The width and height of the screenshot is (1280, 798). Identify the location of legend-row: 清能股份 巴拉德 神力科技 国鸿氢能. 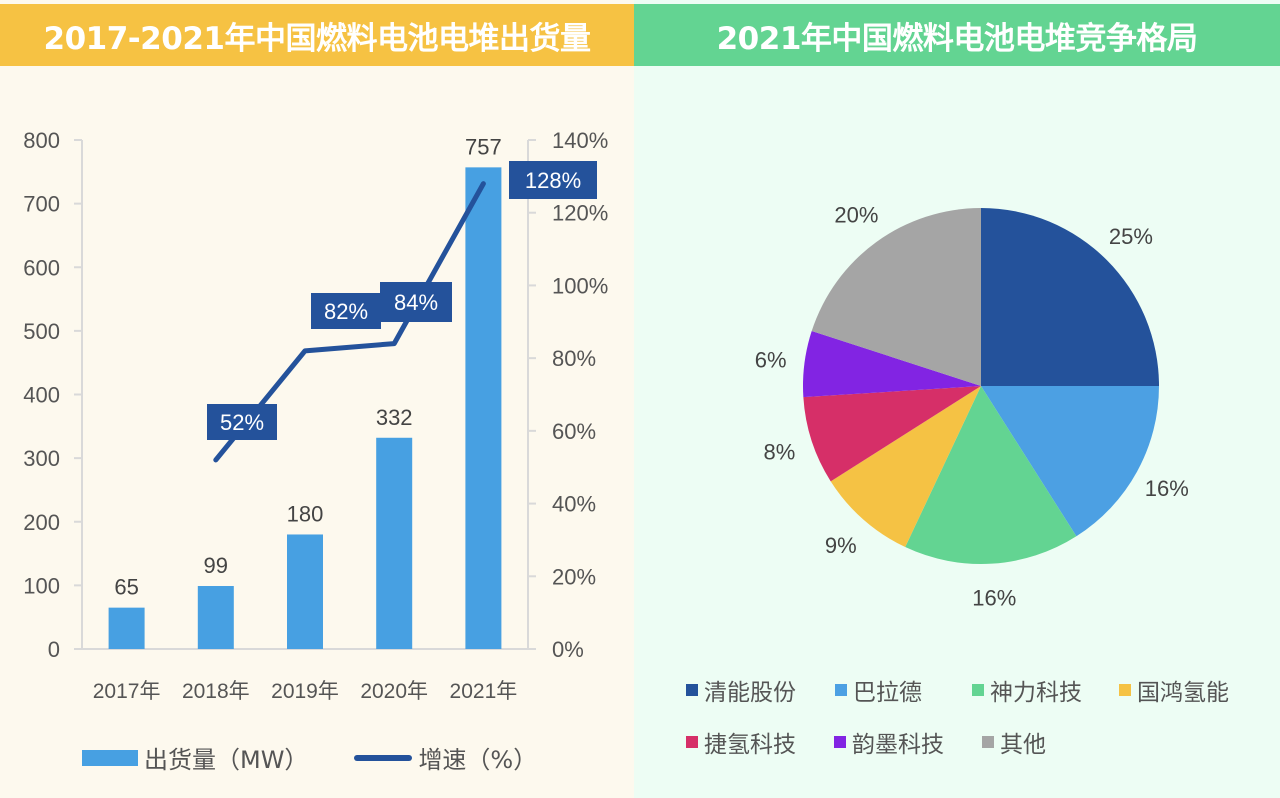
(976, 690).